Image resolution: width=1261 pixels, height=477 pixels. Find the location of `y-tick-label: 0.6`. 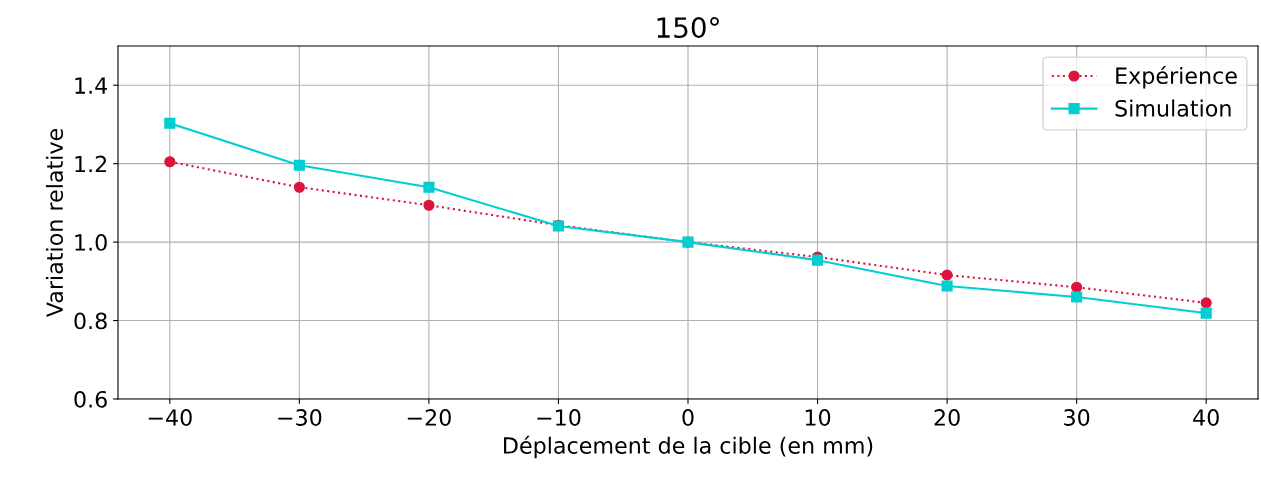

y-tick-label: 0.6 is located at coordinates (90, 399).